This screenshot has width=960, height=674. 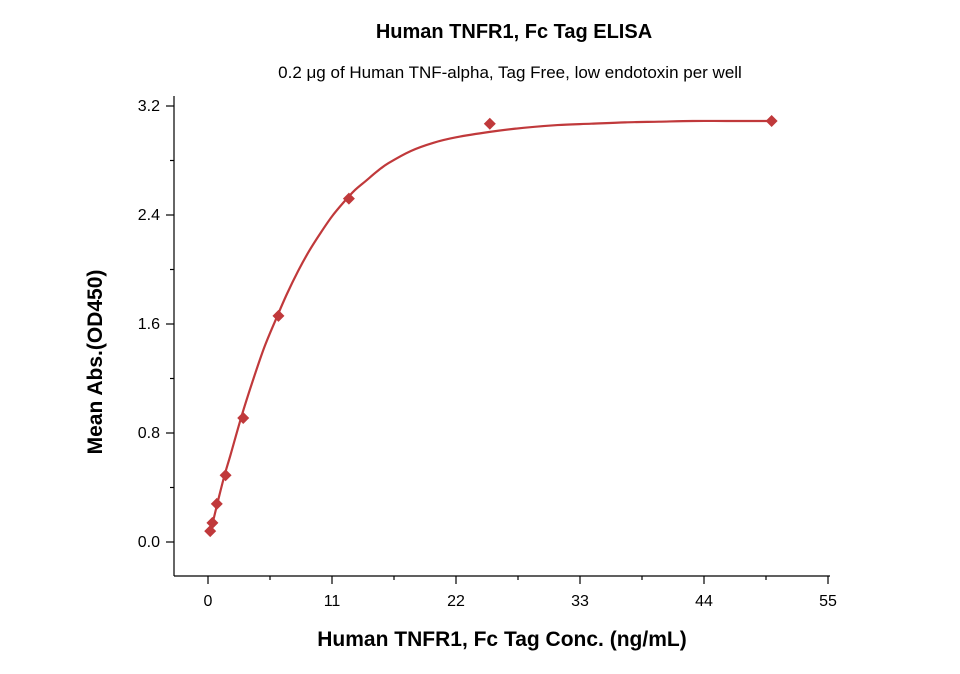 What do you see at coordinates (95, 362) in the screenshot?
I see `y-axis-label: Mean Abs.(OD450)` at bounding box center [95, 362].